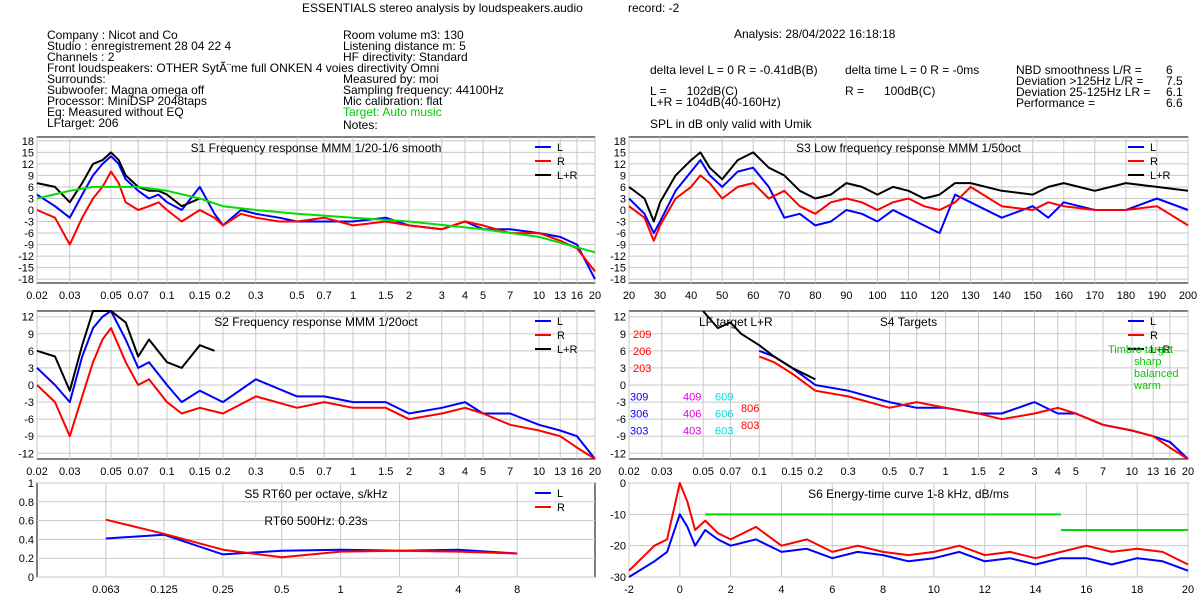  What do you see at coordinates (639, 414) in the screenshot?
I see `s4-target-label-blue: 306` at bounding box center [639, 414].